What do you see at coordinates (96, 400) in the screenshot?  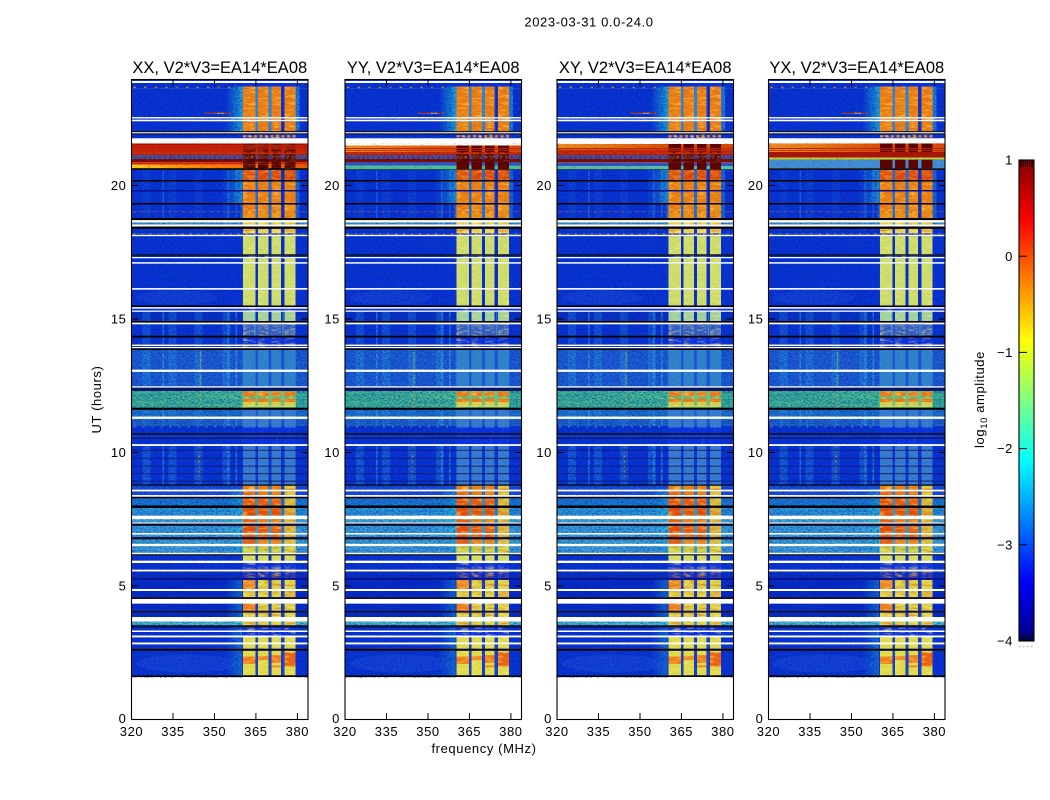 I see `svg-text: UT (hours)` at bounding box center [96, 400].